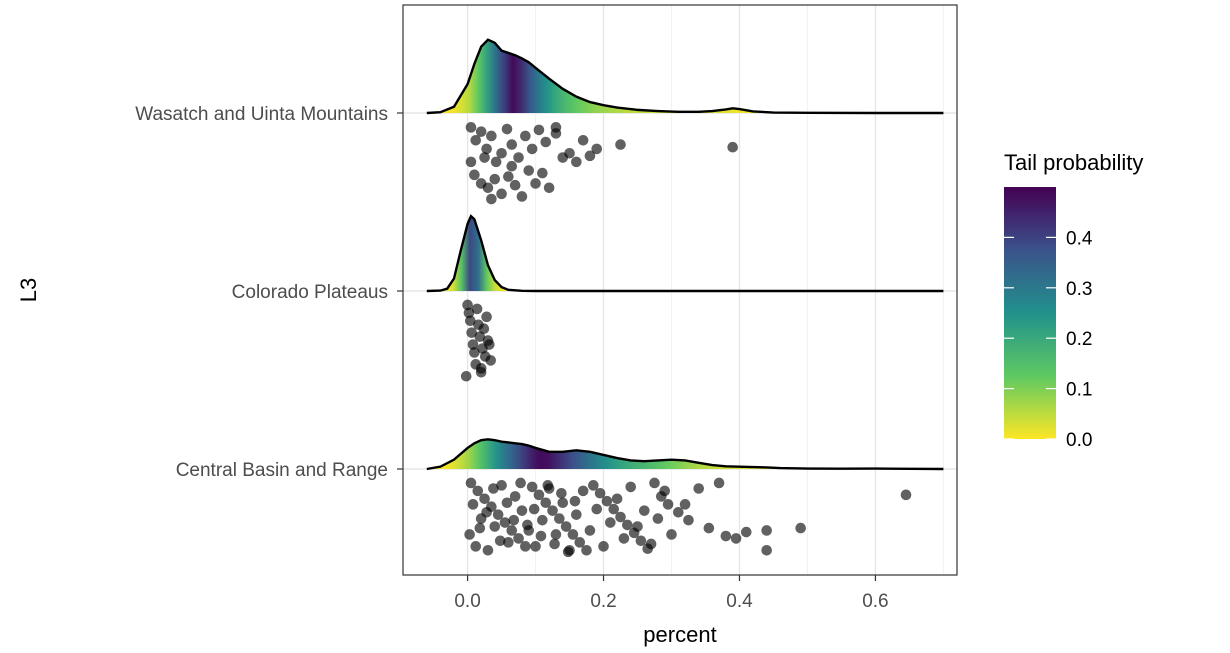  Describe the element at coordinates (1079, 440) in the screenshot. I see `legend-tick-label: 0.0` at that location.